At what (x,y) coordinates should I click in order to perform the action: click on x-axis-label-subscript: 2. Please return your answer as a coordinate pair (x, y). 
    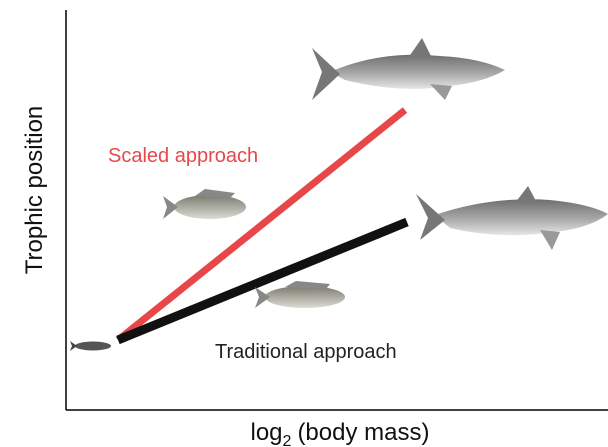
    Looking at the image, I should click on (287, 440).